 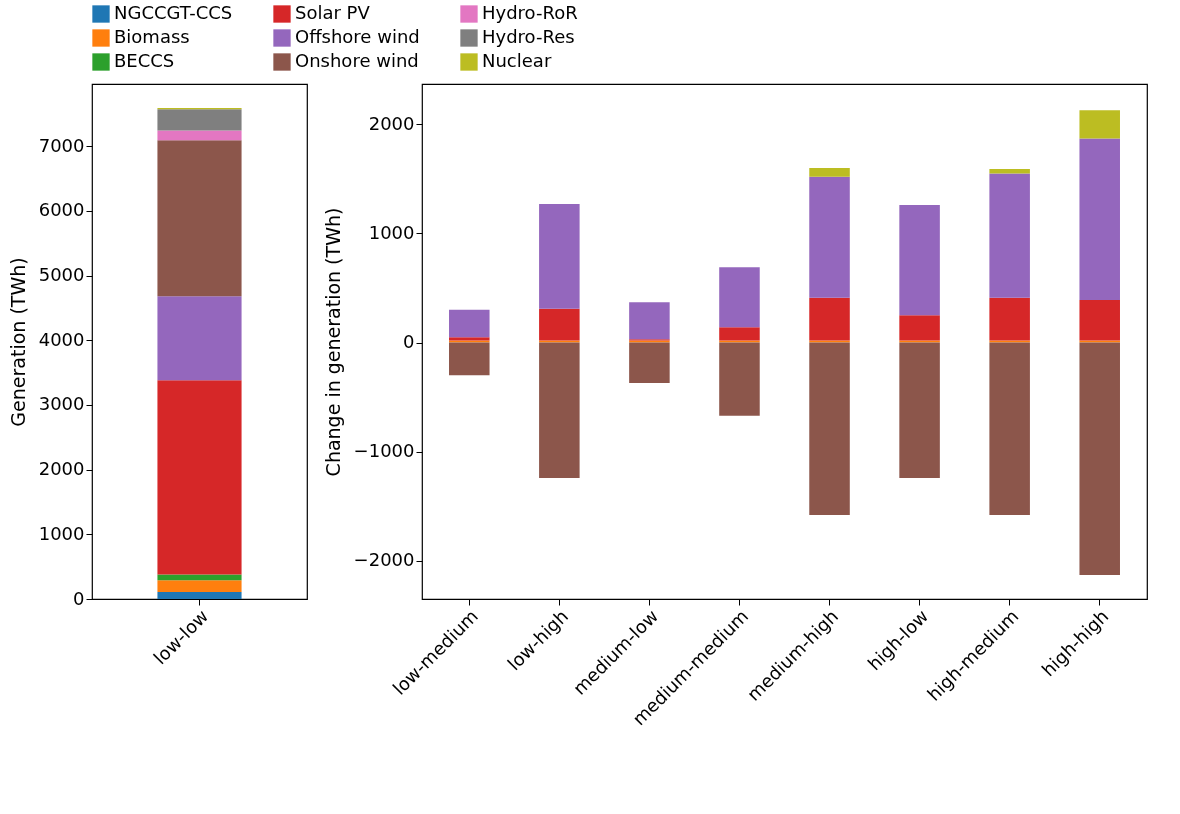 I want to click on legend-label: BECCS, so click(x=144, y=60).